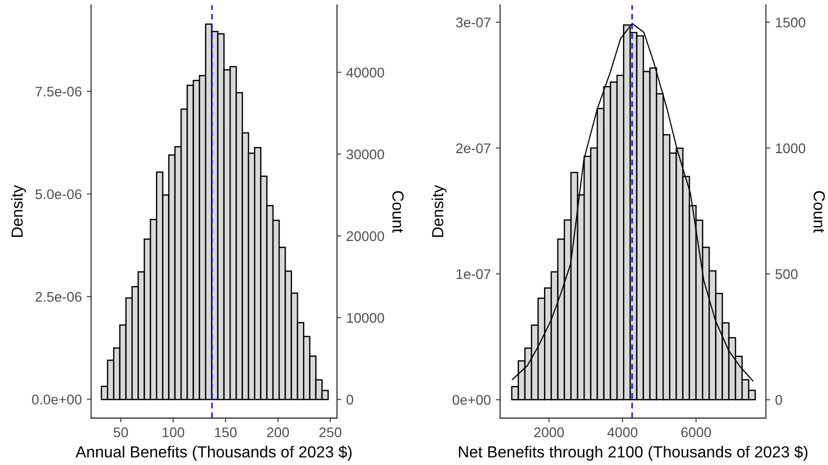 Image resolution: width=828 pixels, height=465 pixels. I want to click on y-tick-label: 0e+00, so click(471, 400).